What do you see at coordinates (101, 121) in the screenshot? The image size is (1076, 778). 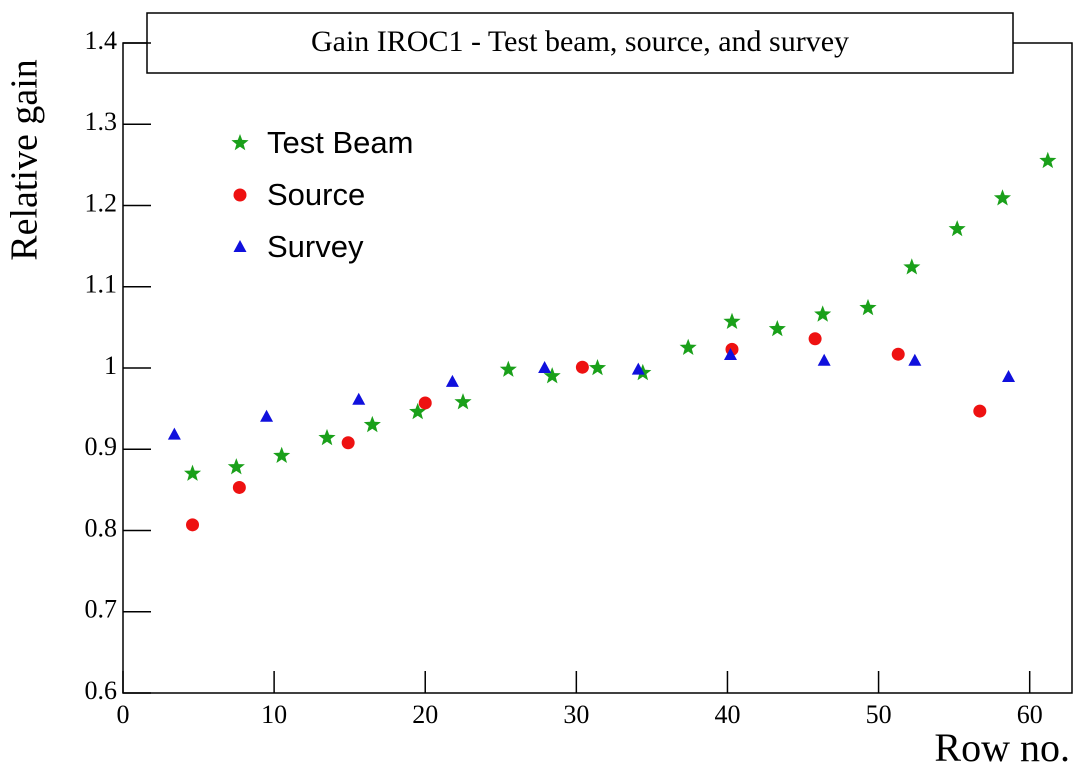 I see `y-tick-label: 1.3` at bounding box center [101, 121].